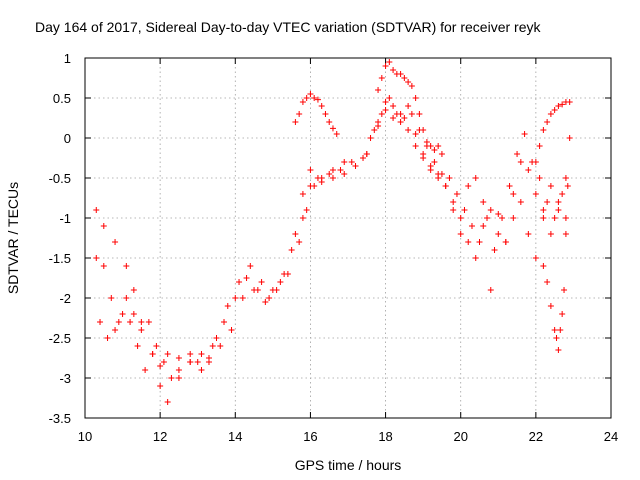 Image resolution: width=640 pixels, height=480 pixels. What do you see at coordinates (85, 436) in the screenshot?
I see `x-tick-label: 10` at bounding box center [85, 436].